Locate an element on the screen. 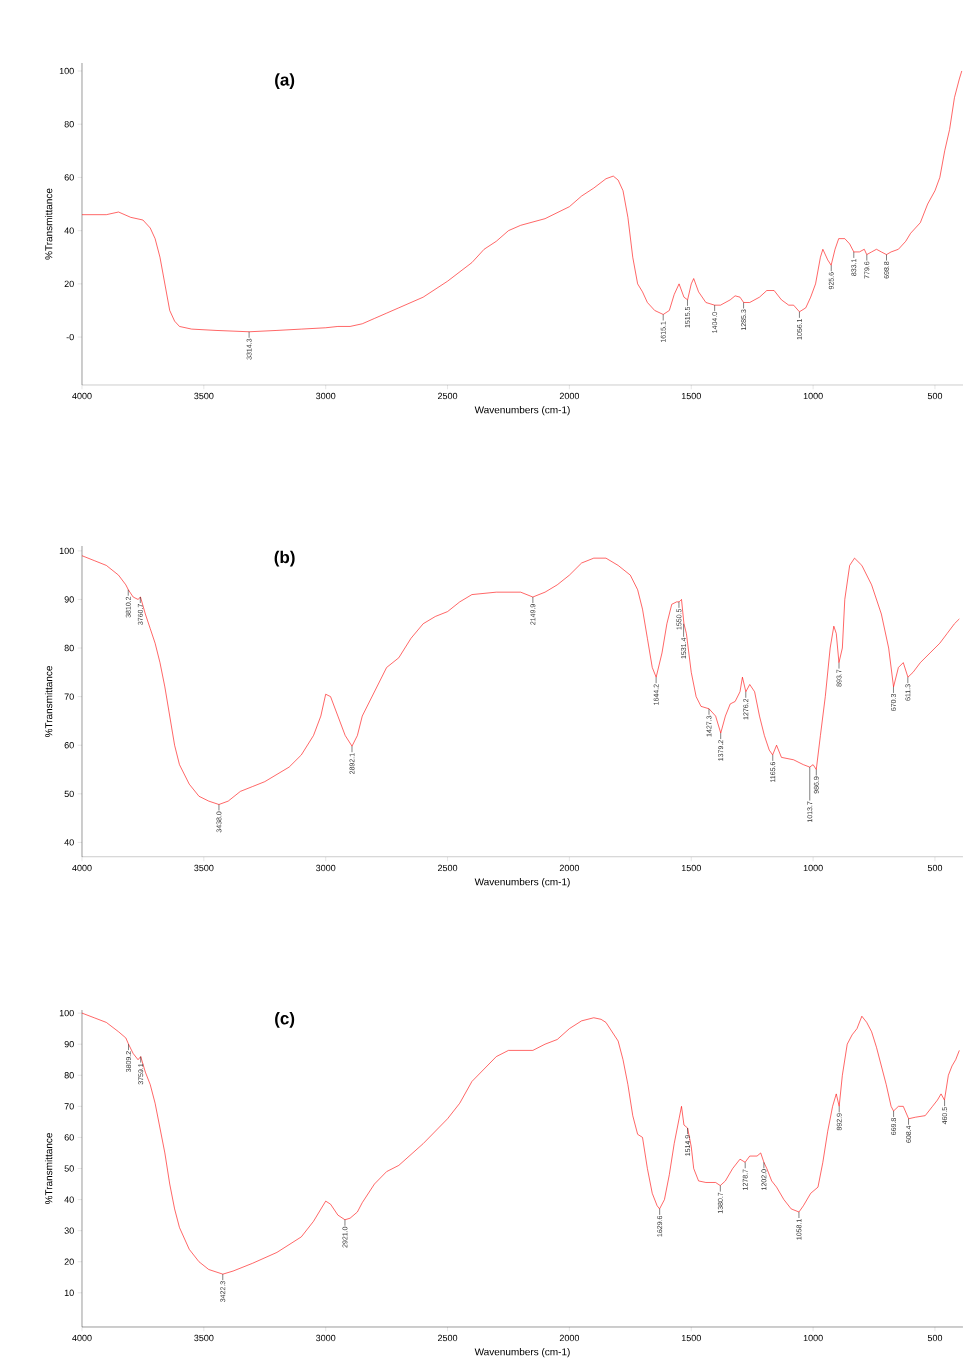 This screenshot has width=963, height=1367. text: (a) is located at coordinates (285, 81).